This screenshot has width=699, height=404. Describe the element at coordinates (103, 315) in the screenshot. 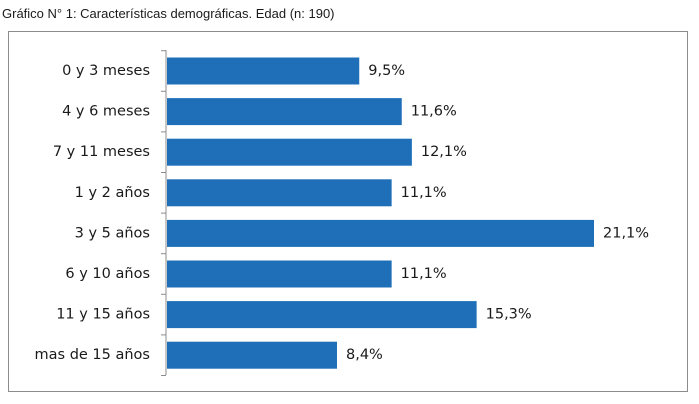

I see `category-label: 11 y 15 años` at that location.